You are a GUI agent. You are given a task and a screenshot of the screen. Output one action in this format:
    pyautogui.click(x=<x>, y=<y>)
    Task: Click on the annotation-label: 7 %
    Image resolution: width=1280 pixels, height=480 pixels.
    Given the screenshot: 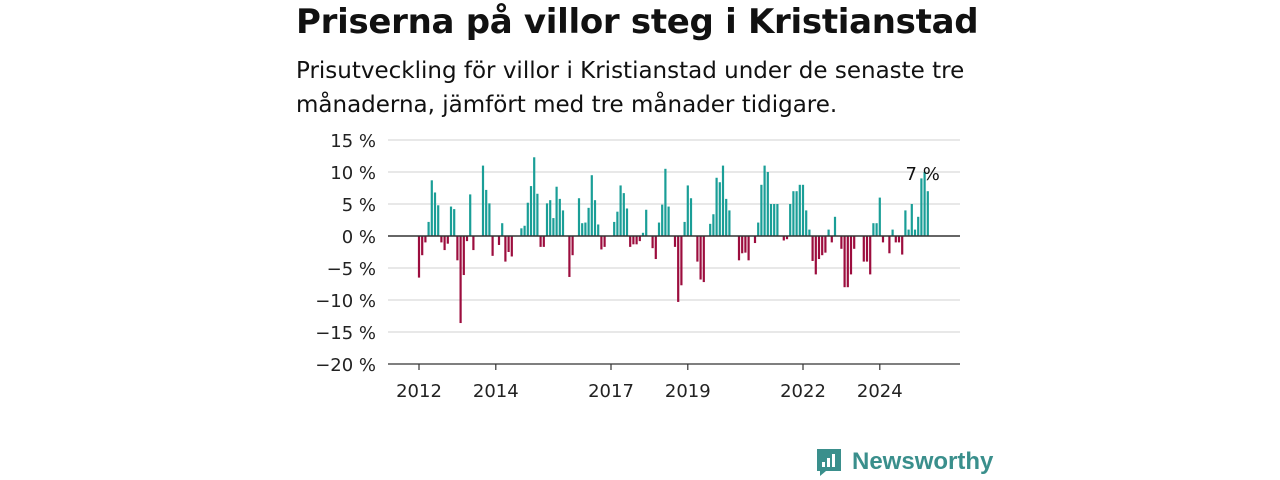 What is the action you would take?
    pyautogui.click(x=923, y=174)
    